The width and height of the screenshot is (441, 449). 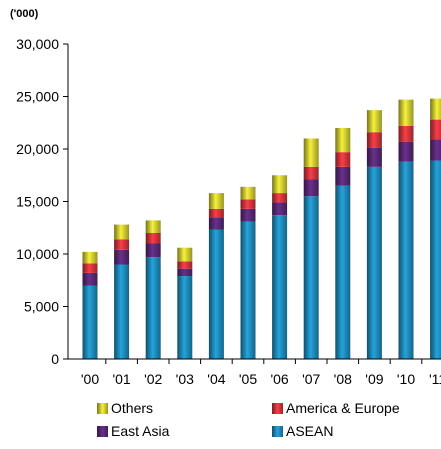 What do you see at coordinates (41, 307) in the screenshot?
I see `y-tick-label: 5,000` at bounding box center [41, 307].